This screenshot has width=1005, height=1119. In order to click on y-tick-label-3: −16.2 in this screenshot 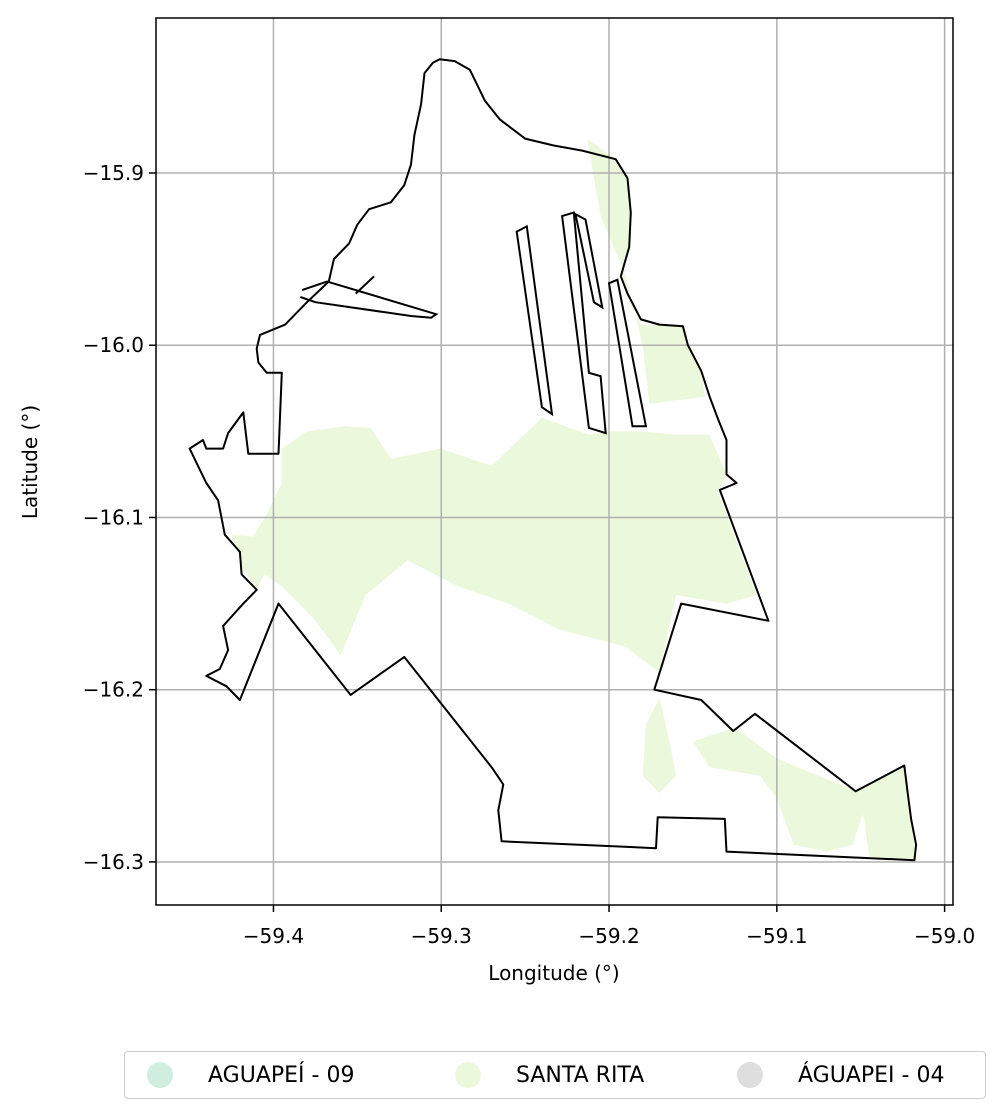, I will do `click(113, 690)`.